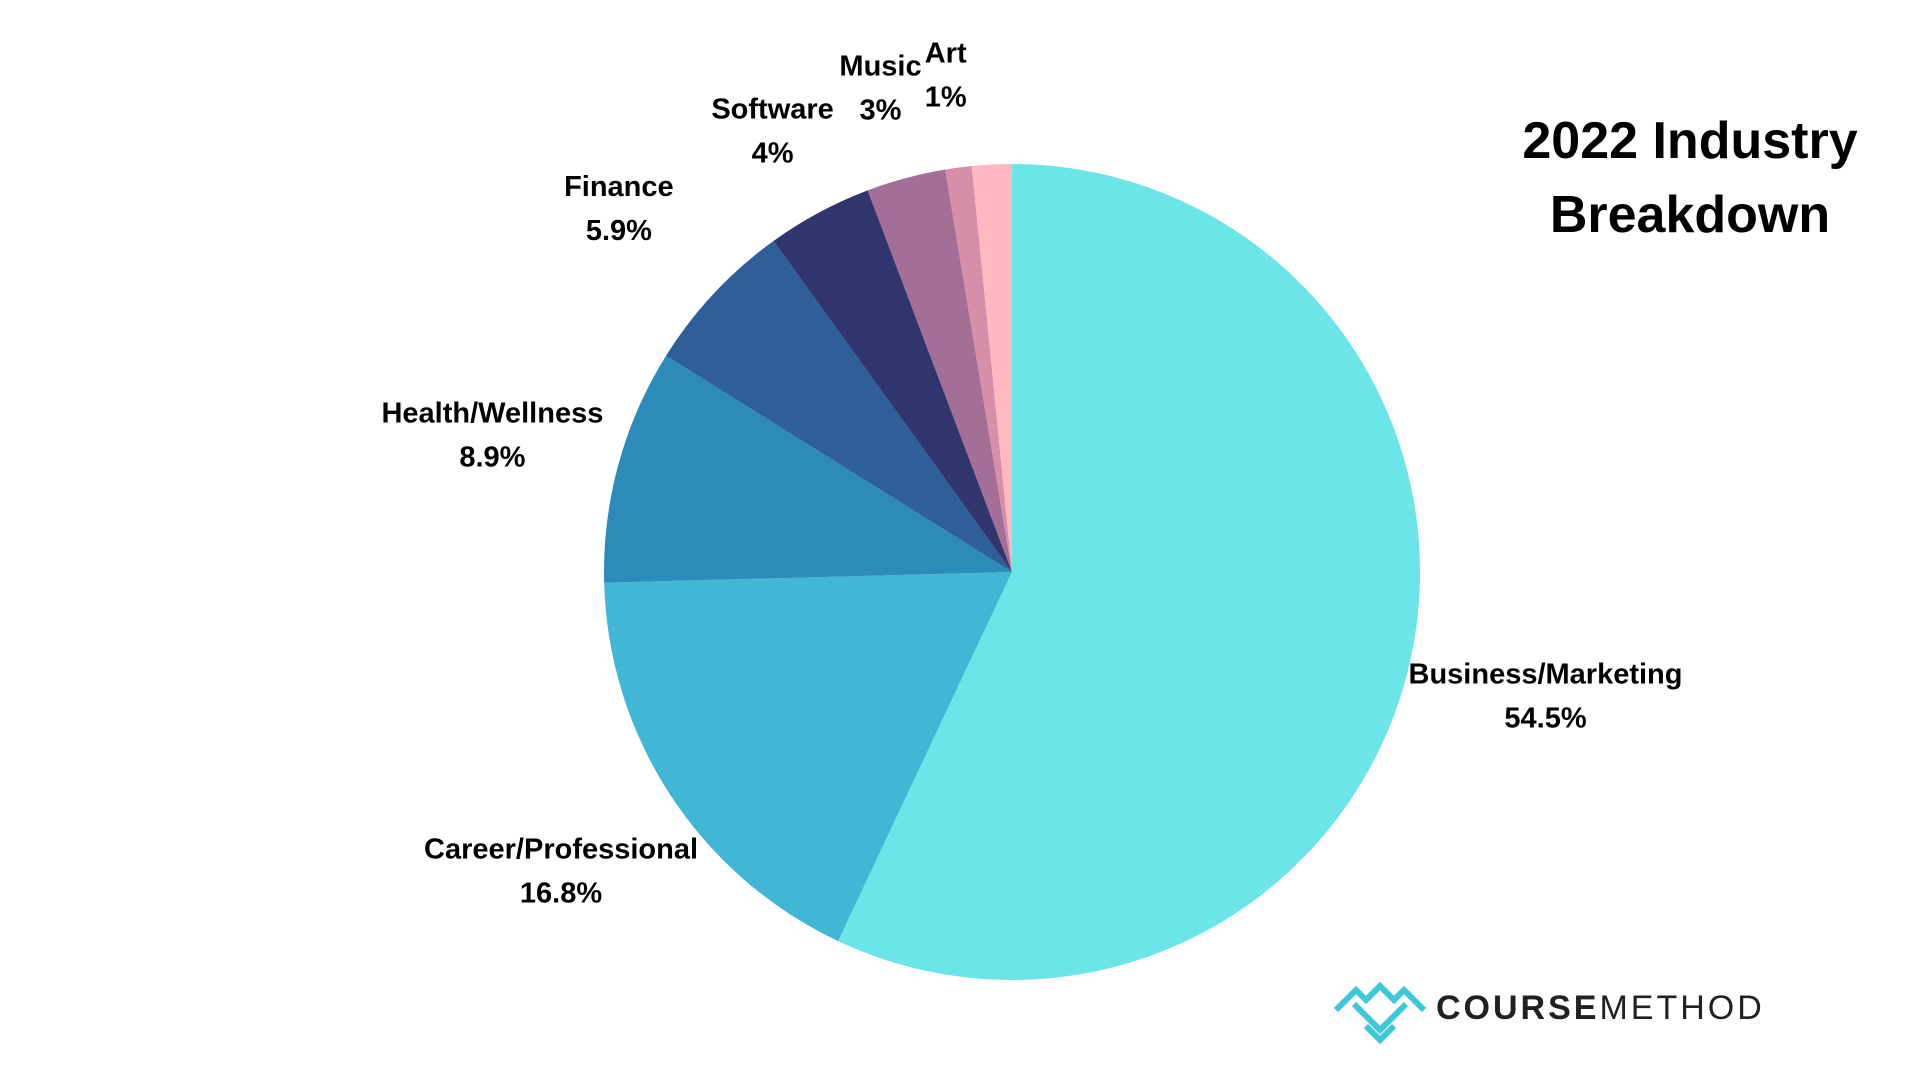 This screenshot has width=1920, height=1080. Describe the element at coordinates (939, 370) in the screenshot. I see `pie-slice-music` at that location.